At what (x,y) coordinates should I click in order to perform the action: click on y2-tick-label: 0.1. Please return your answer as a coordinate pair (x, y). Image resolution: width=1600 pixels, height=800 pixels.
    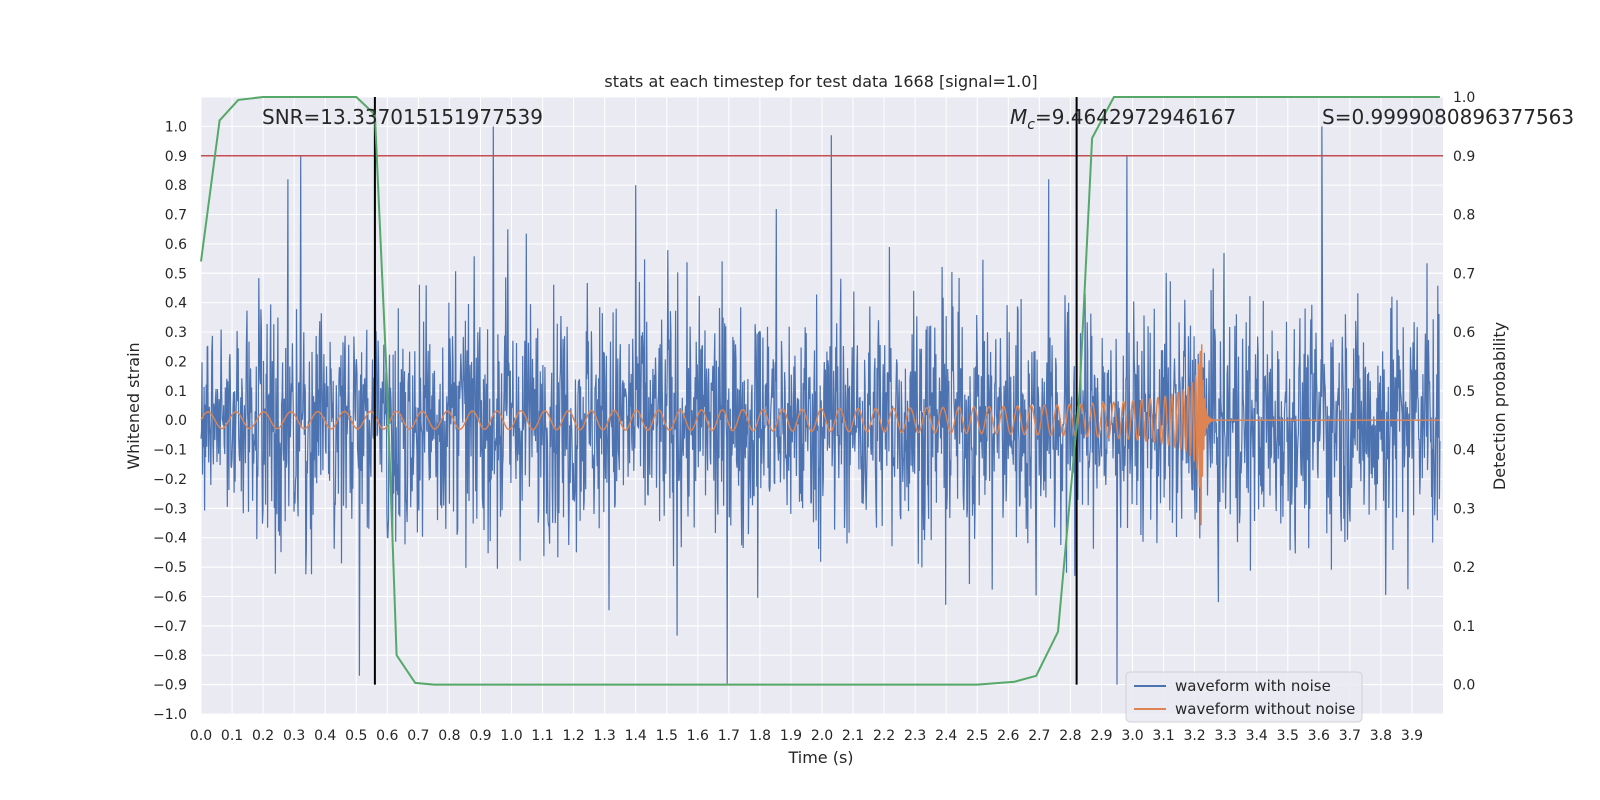
    Looking at the image, I should click on (1464, 627).